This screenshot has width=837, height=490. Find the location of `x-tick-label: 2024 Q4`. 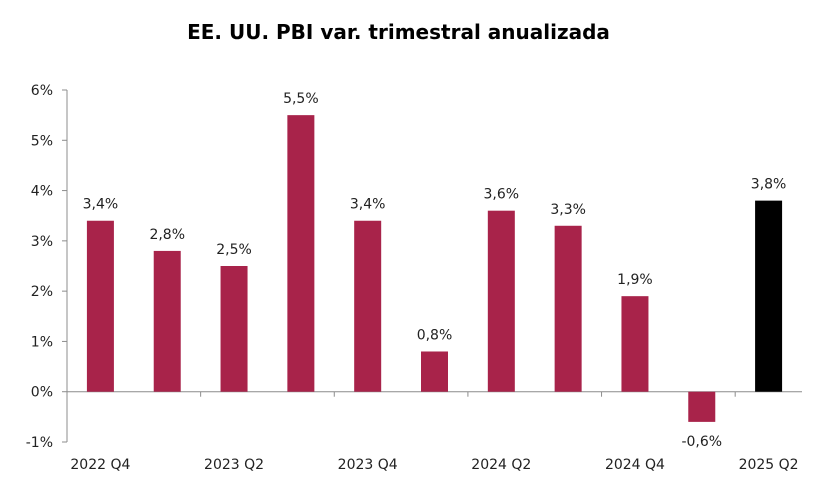

x-tick-label: 2024 Q4 is located at coordinates (635, 465).